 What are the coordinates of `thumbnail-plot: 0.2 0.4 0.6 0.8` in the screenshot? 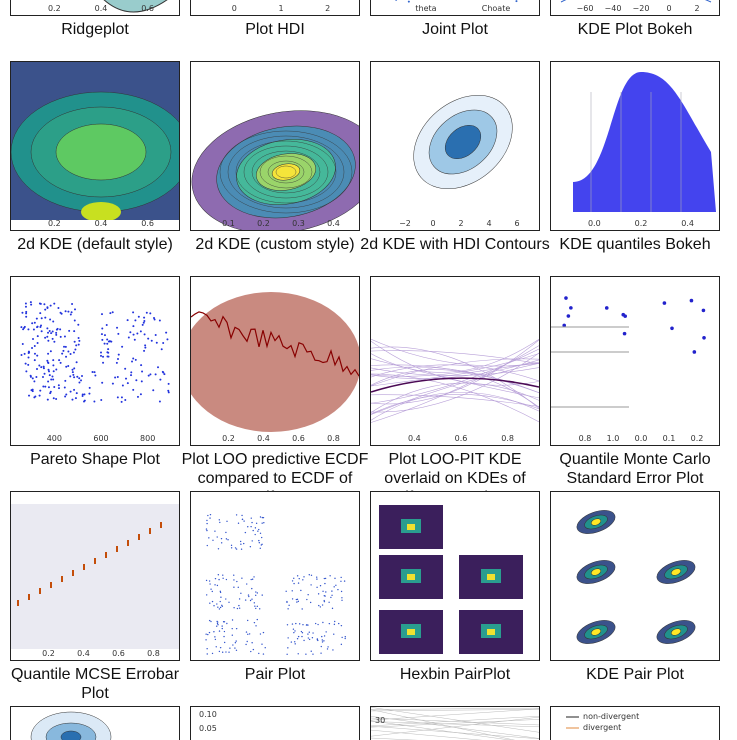 It's located at (275, 367).